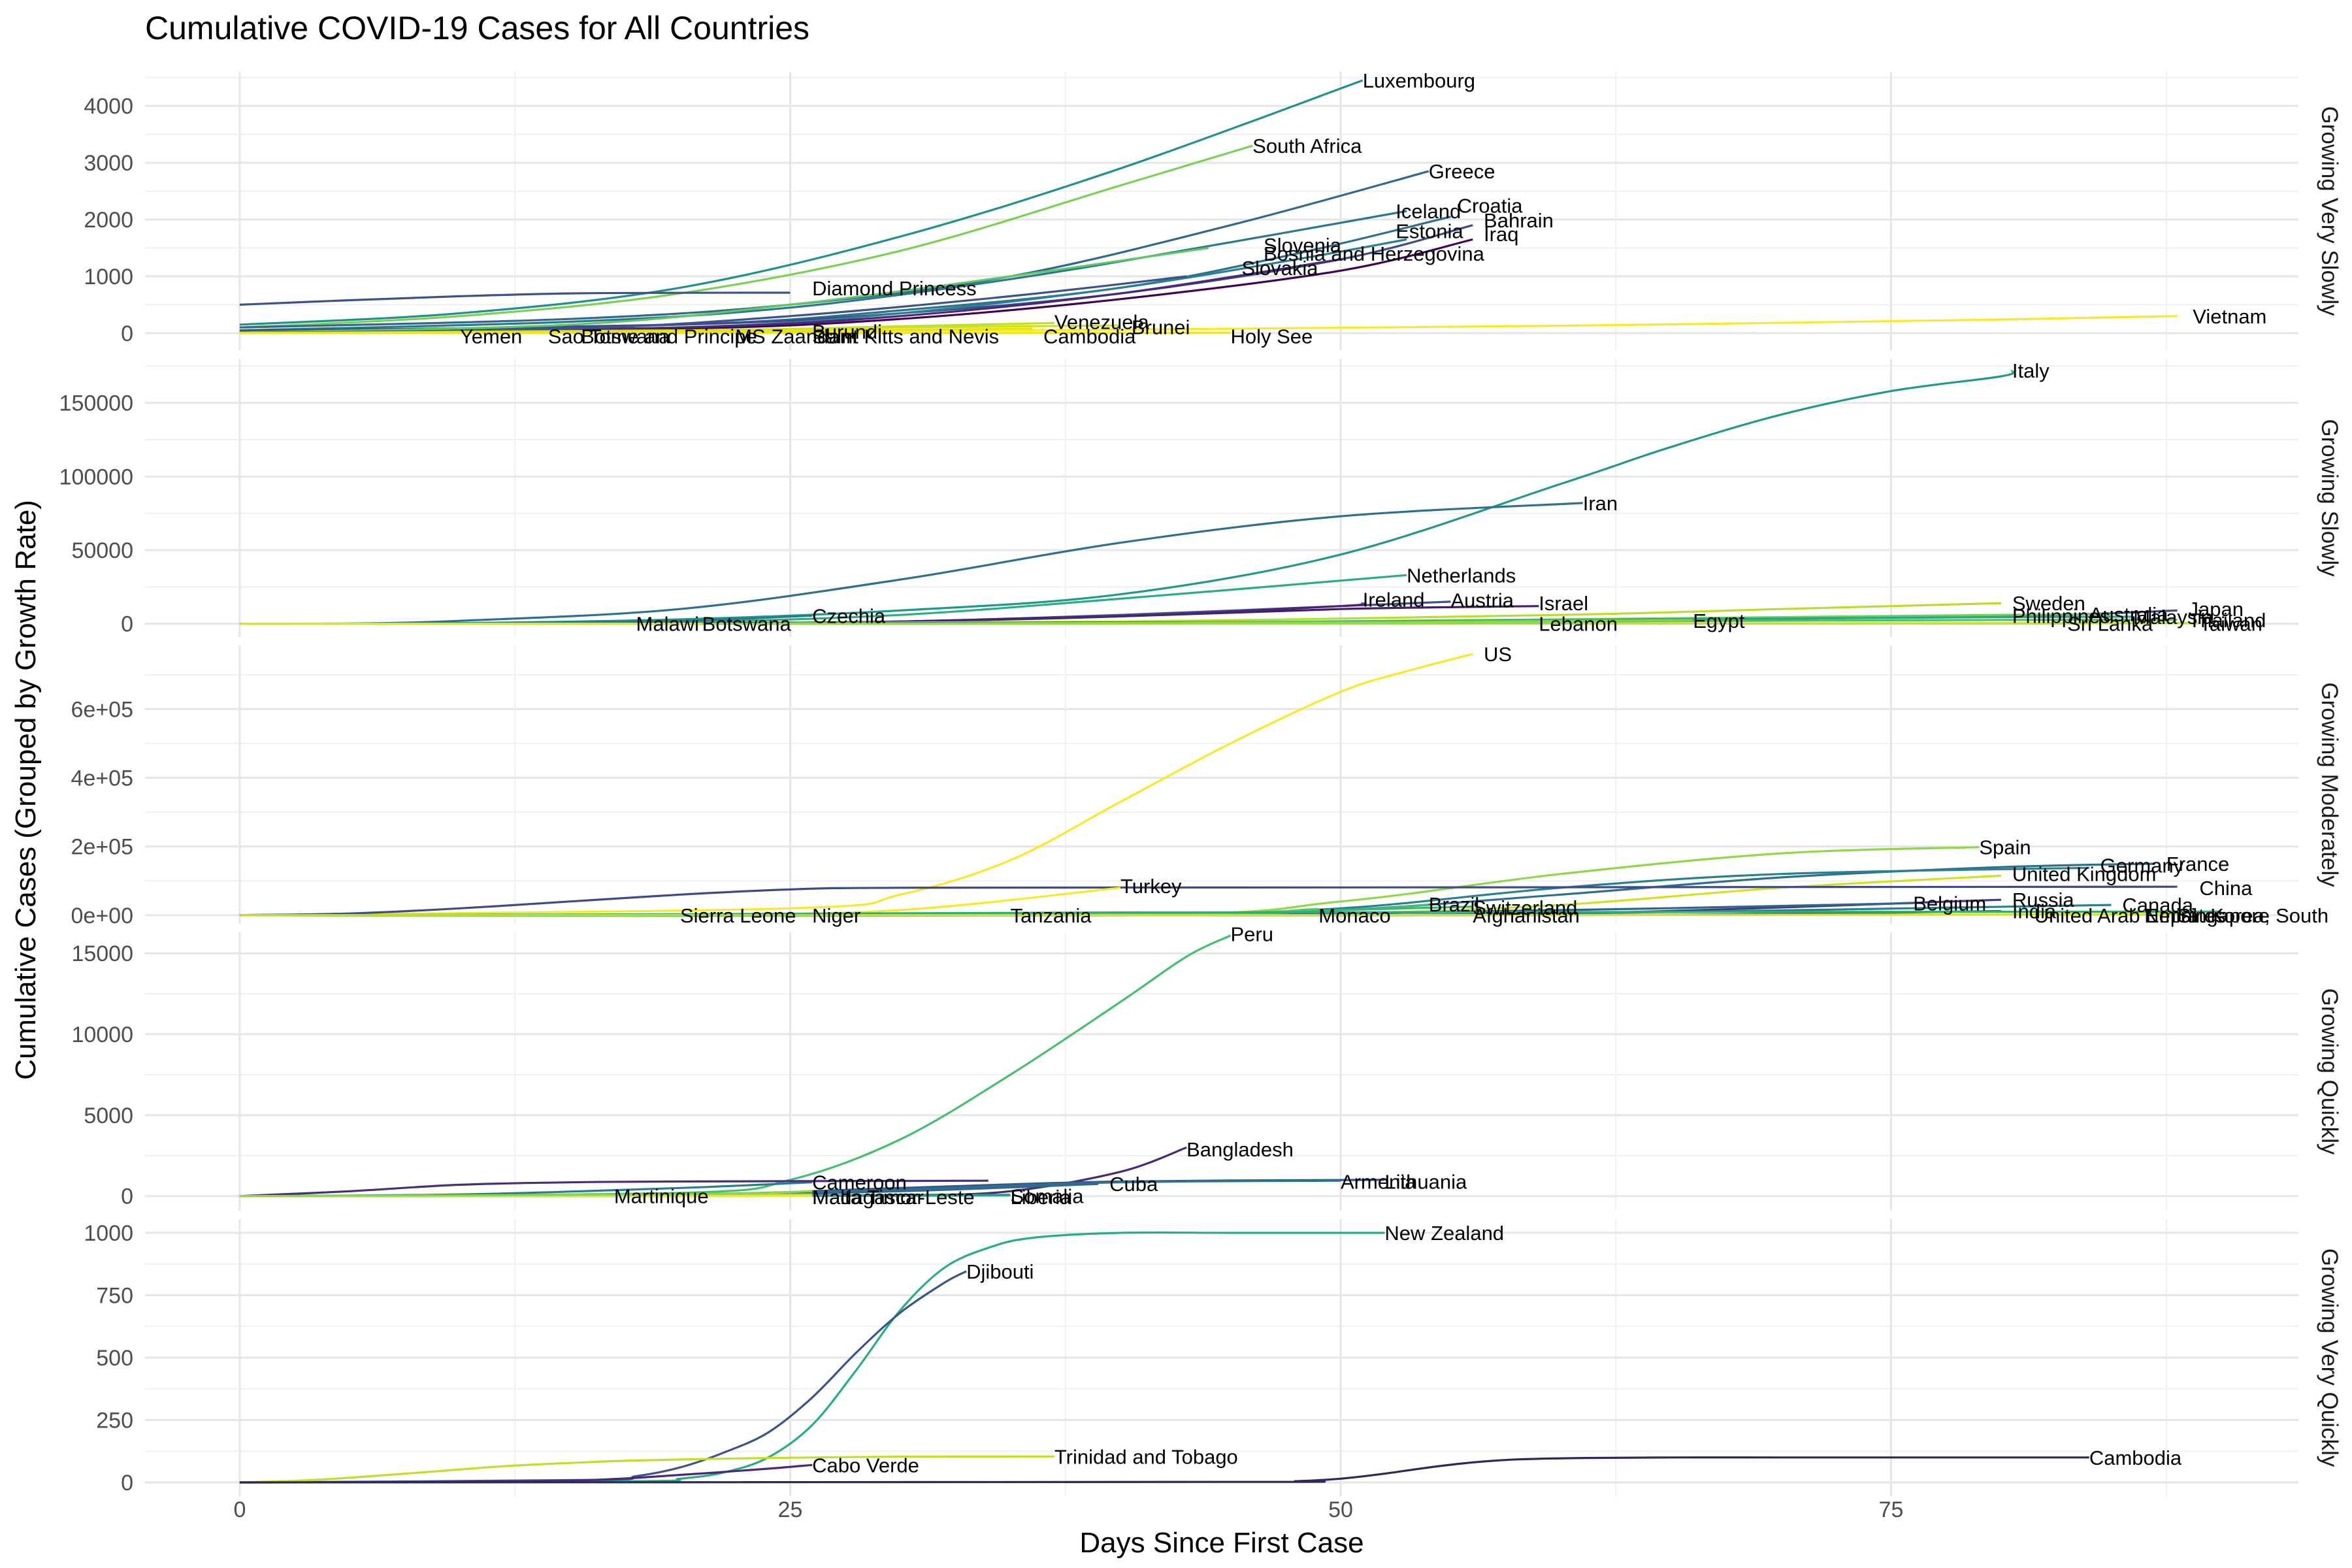  What do you see at coordinates (2173, 617) in the screenshot?
I see `series-label: Malaysia` at bounding box center [2173, 617].